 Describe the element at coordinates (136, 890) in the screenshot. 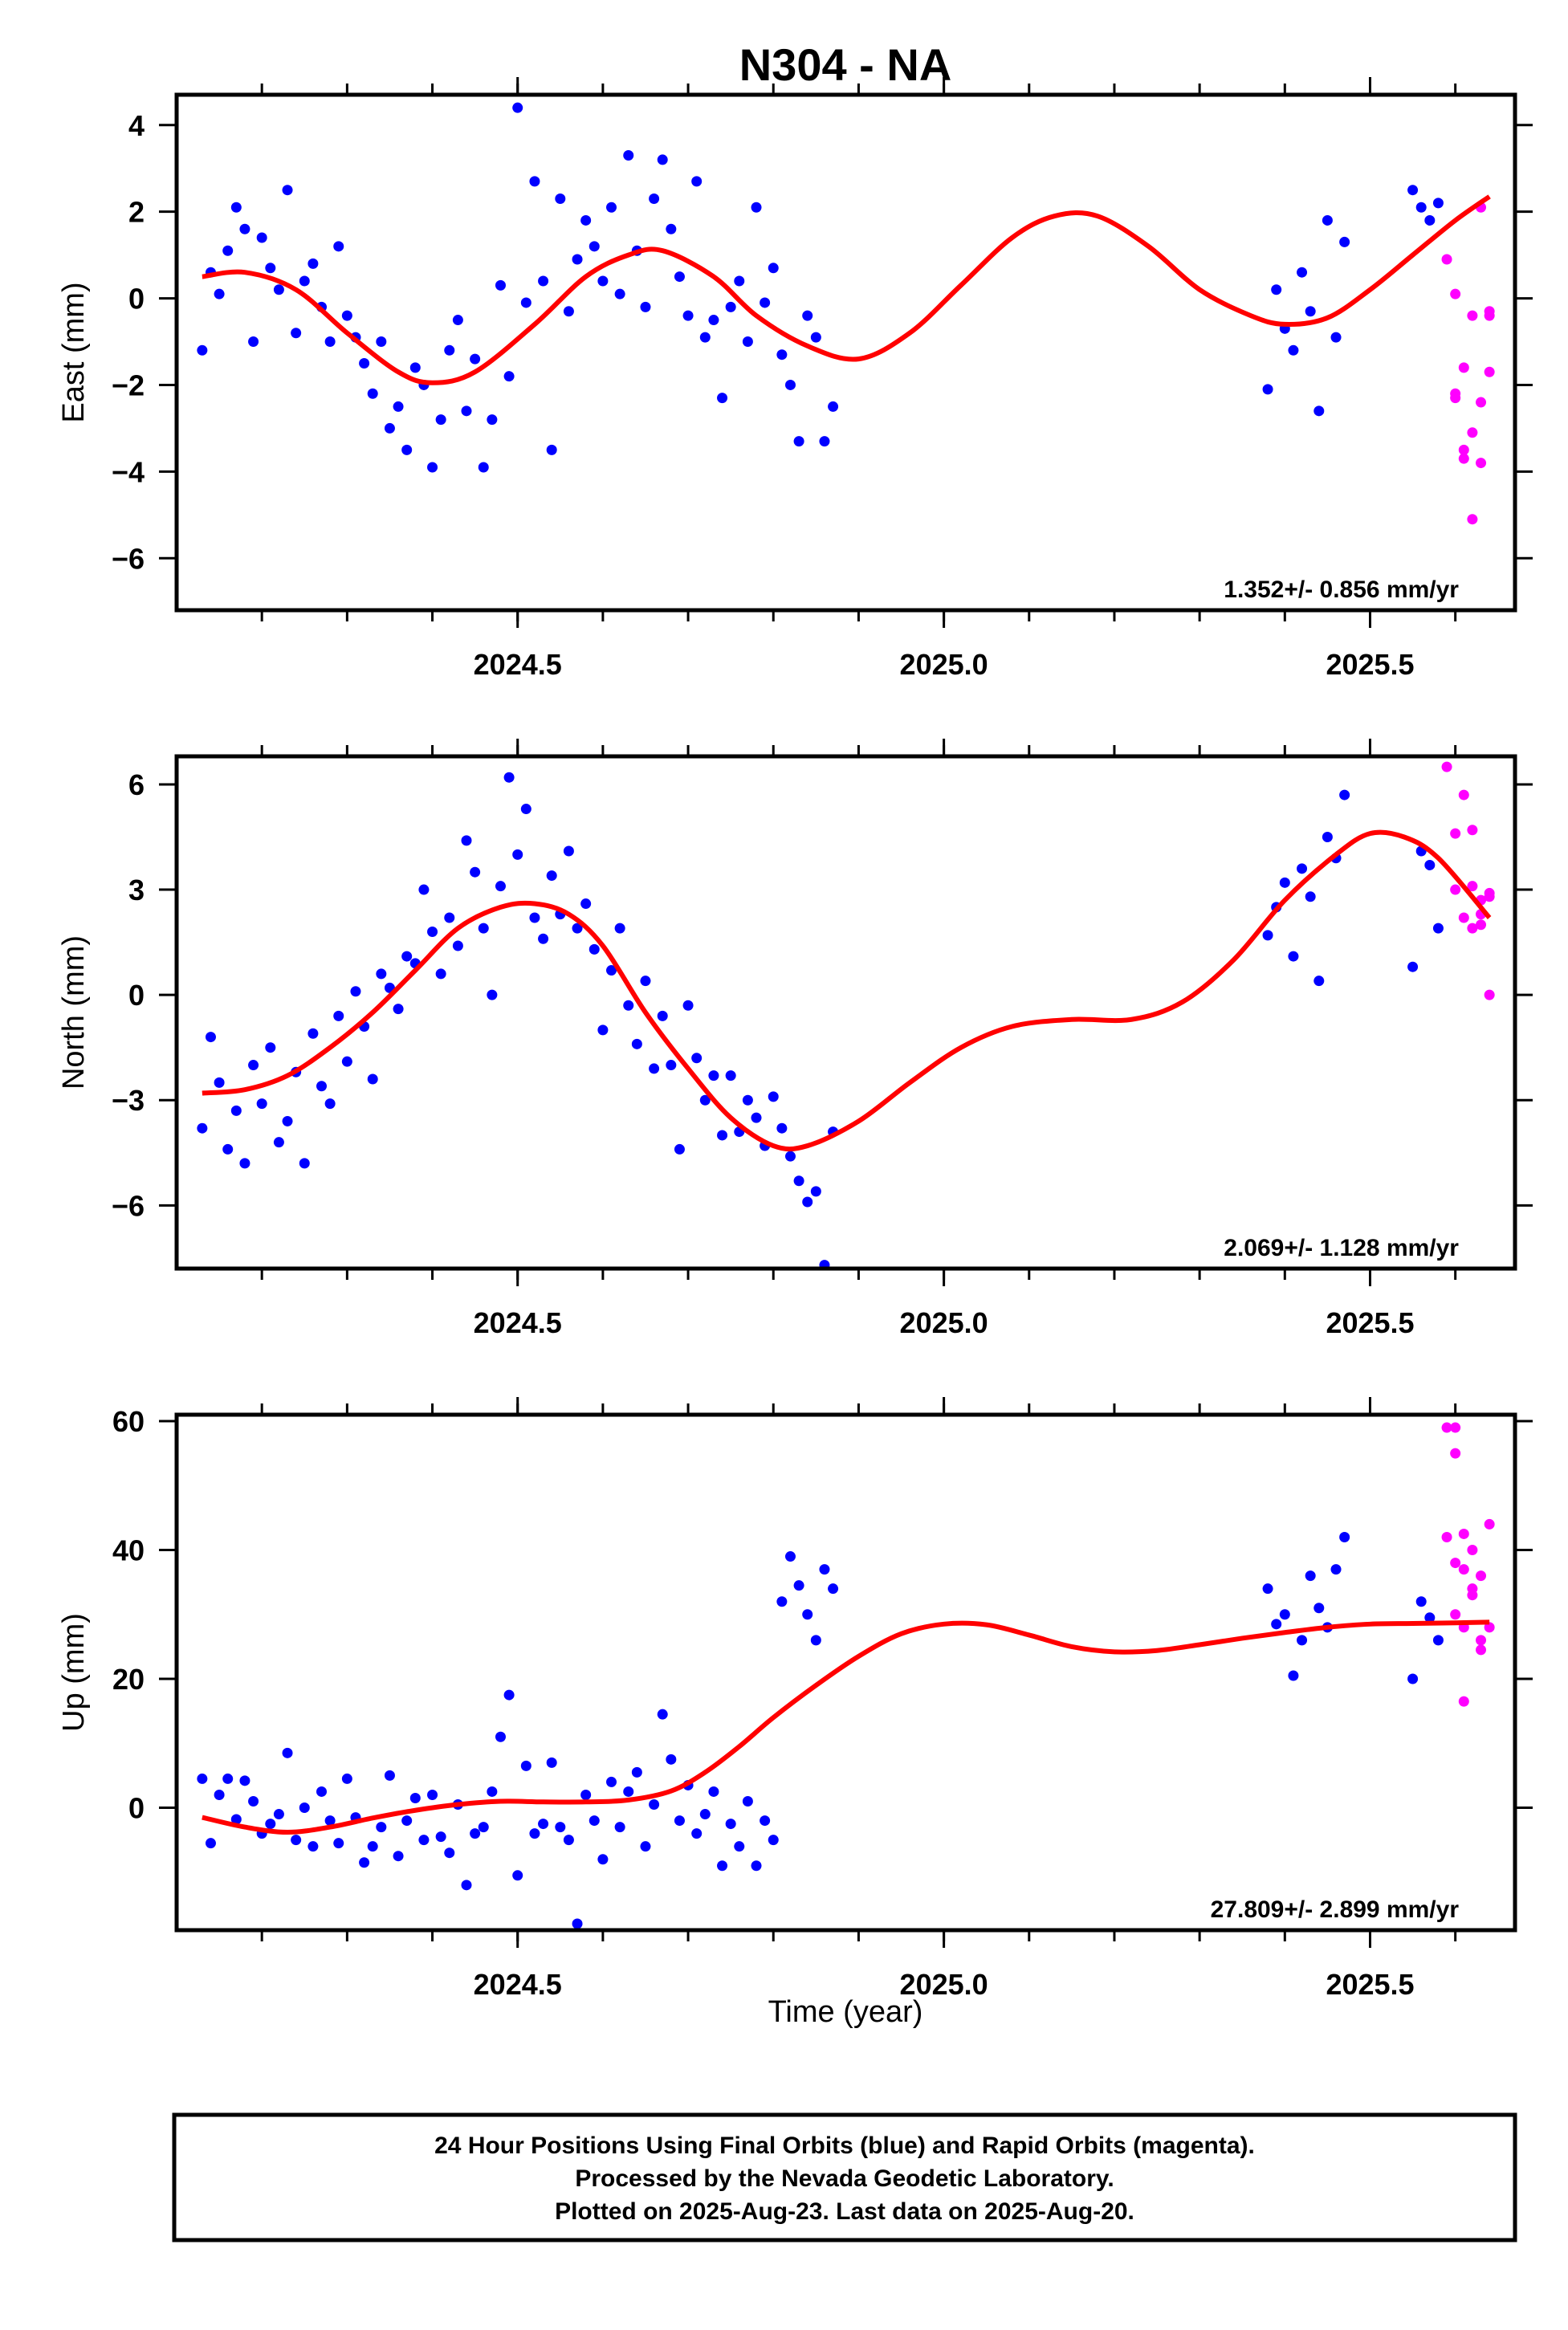

I see `y-tick-label: 3` at that location.